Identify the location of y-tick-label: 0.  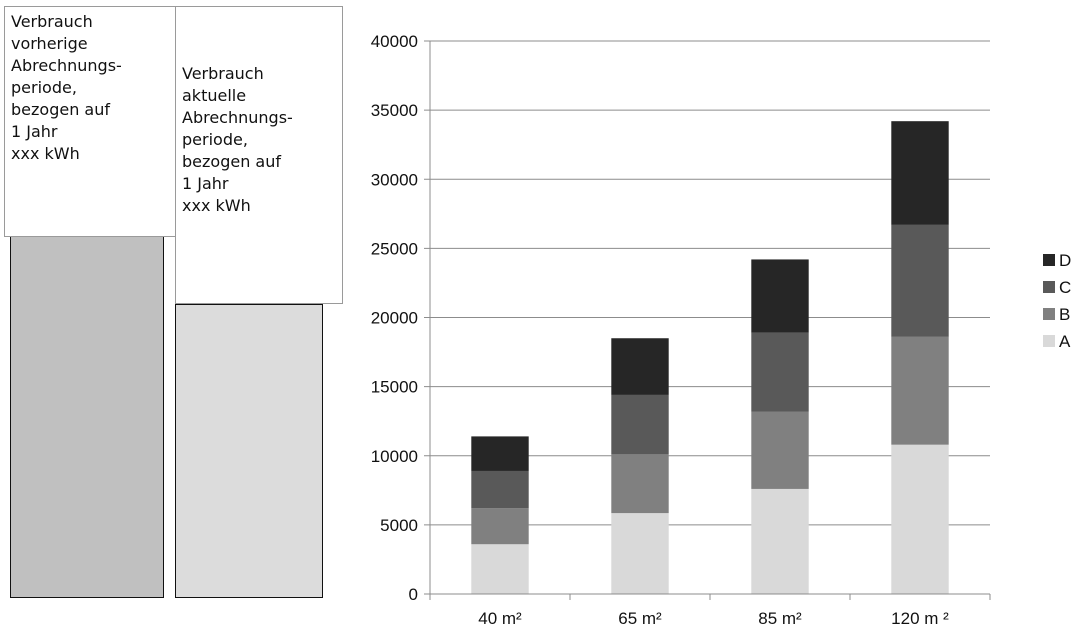
(413, 594).